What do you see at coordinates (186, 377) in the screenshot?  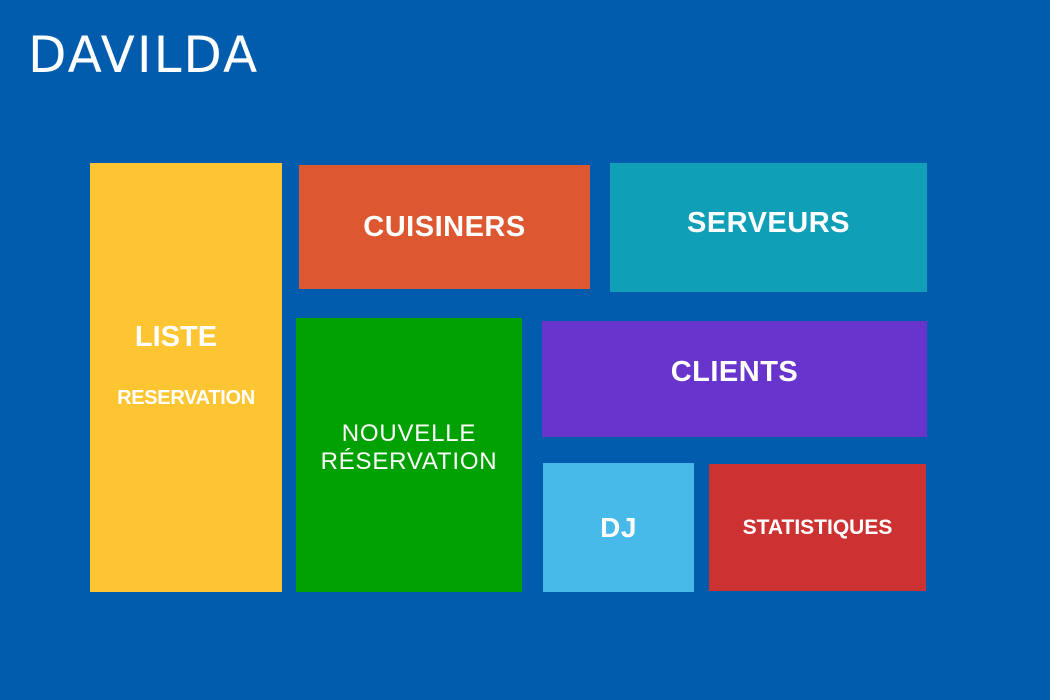 I see `liste-reservation-tile: LISTE RESERVATION` at bounding box center [186, 377].